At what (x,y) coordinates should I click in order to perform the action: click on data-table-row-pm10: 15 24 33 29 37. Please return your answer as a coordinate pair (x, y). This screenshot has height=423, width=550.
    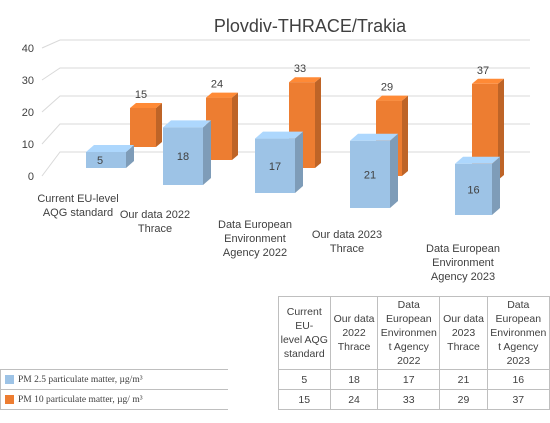
    Looking at the image, I should click on (388, 399).